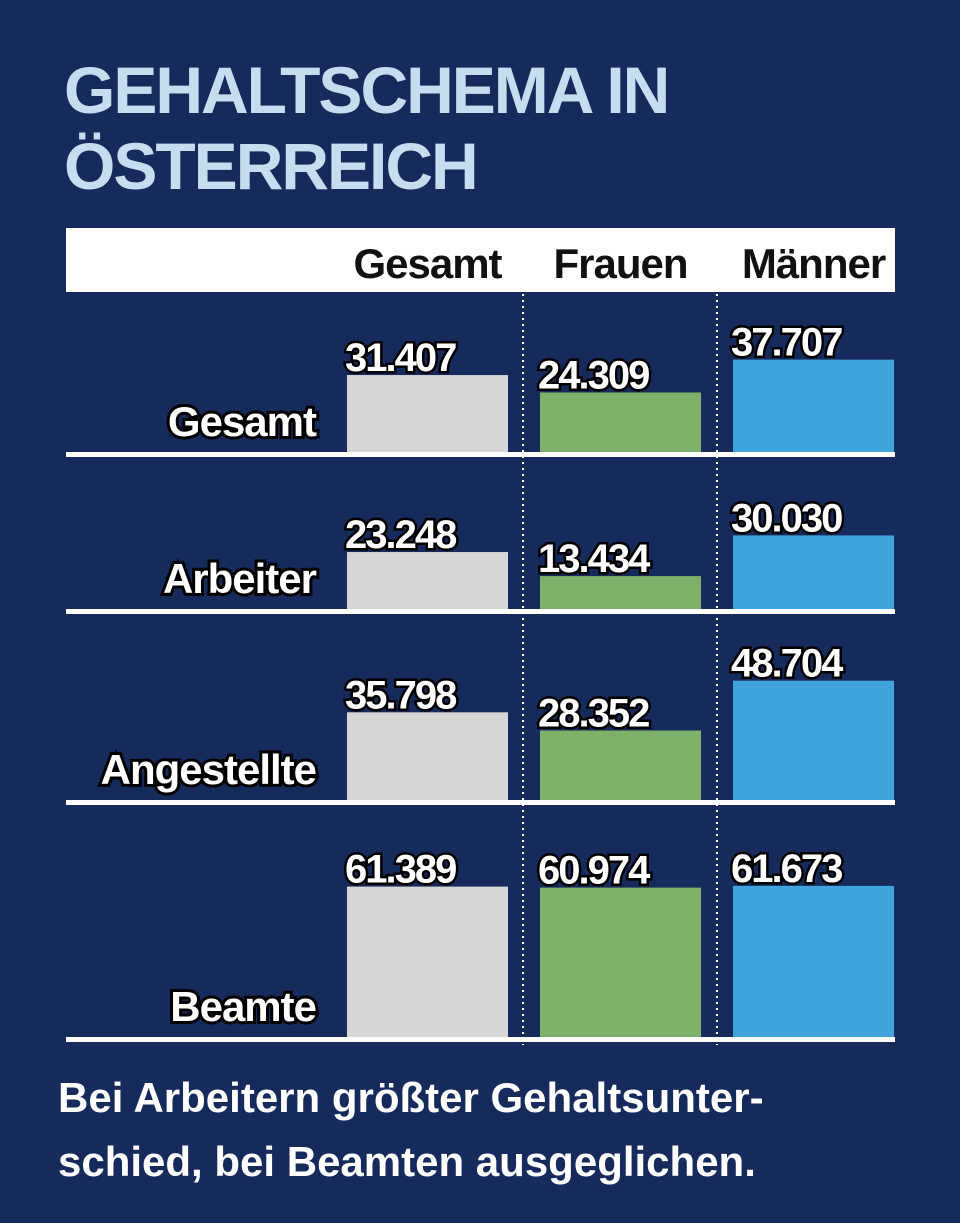 This screenshot has height=1223, width=960. What do you see at coordinates (786, 518) in the screenshot?
I see `value-label: 30.030` at bounding box center [786, 518].